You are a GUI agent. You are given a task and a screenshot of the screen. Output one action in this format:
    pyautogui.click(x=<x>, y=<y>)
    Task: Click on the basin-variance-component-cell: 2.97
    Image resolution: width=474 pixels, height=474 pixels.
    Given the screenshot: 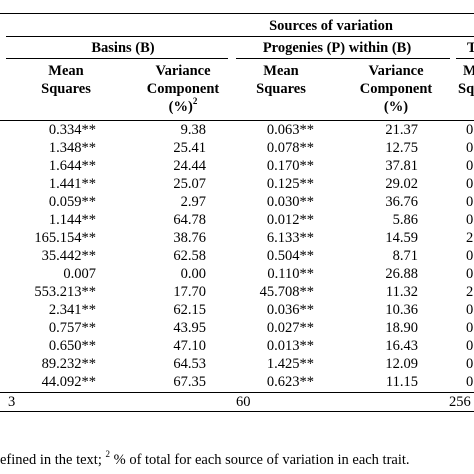 What is the action you would take?
    pyautogui.click(x=193, y=202)
    